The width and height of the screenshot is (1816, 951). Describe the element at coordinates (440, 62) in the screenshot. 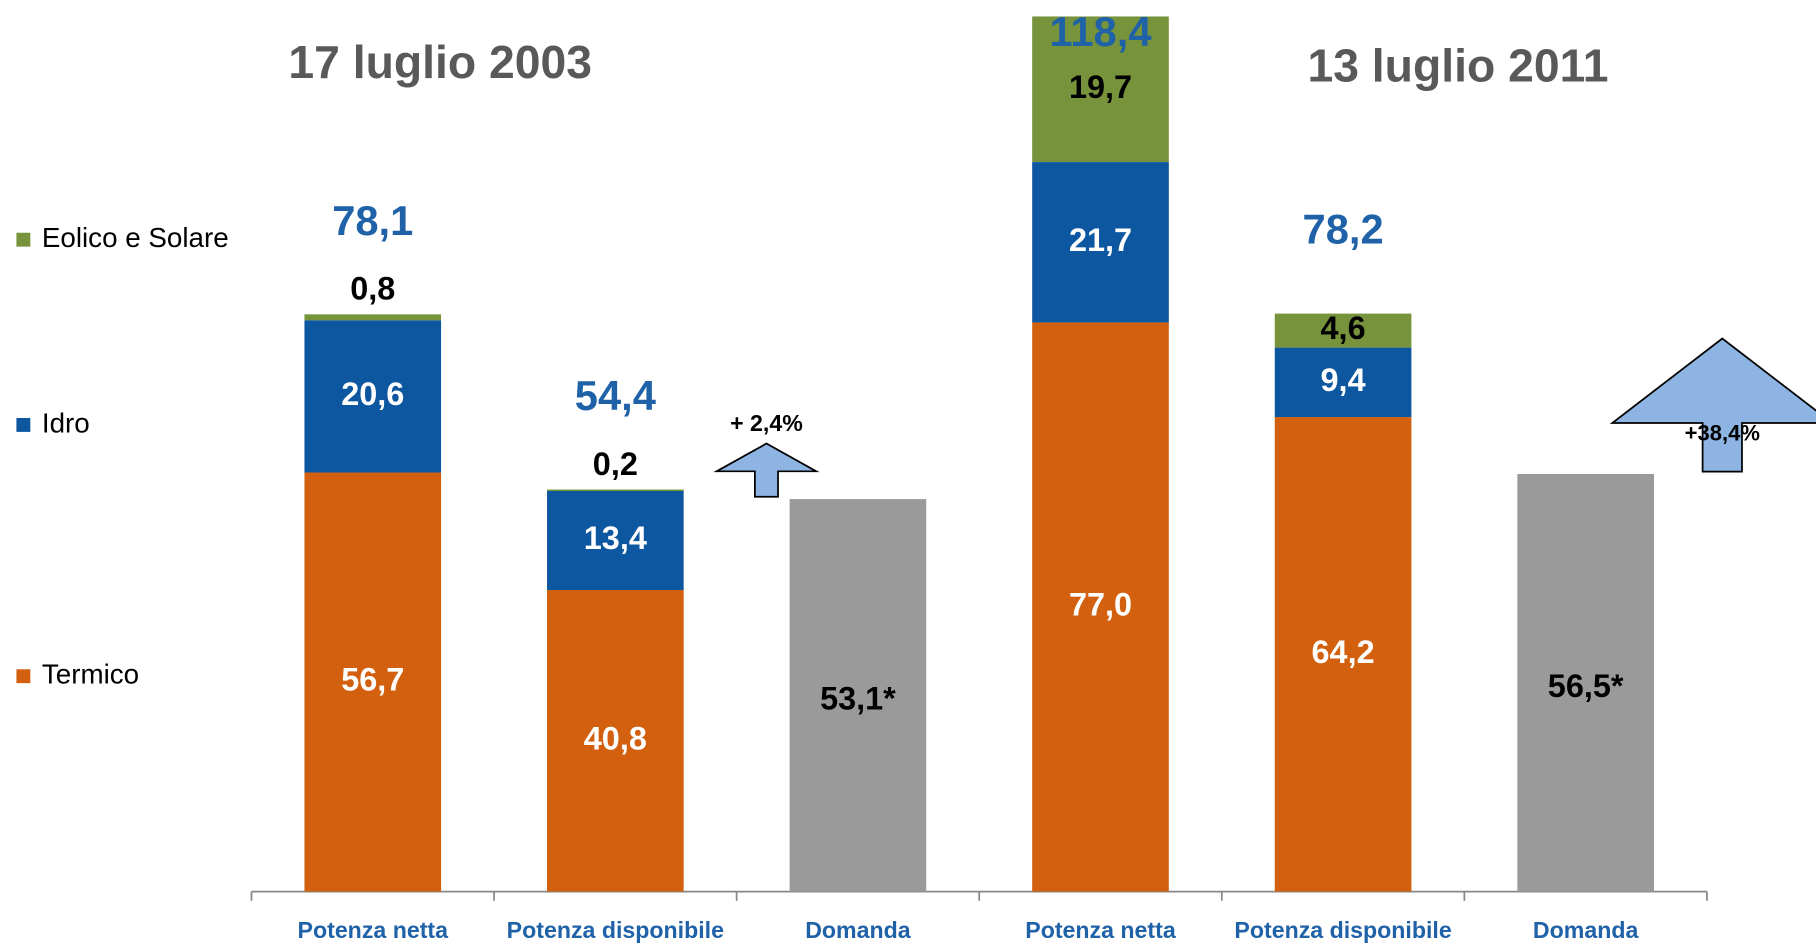

I see `chart-title: 17 luglio 2003` at that location.